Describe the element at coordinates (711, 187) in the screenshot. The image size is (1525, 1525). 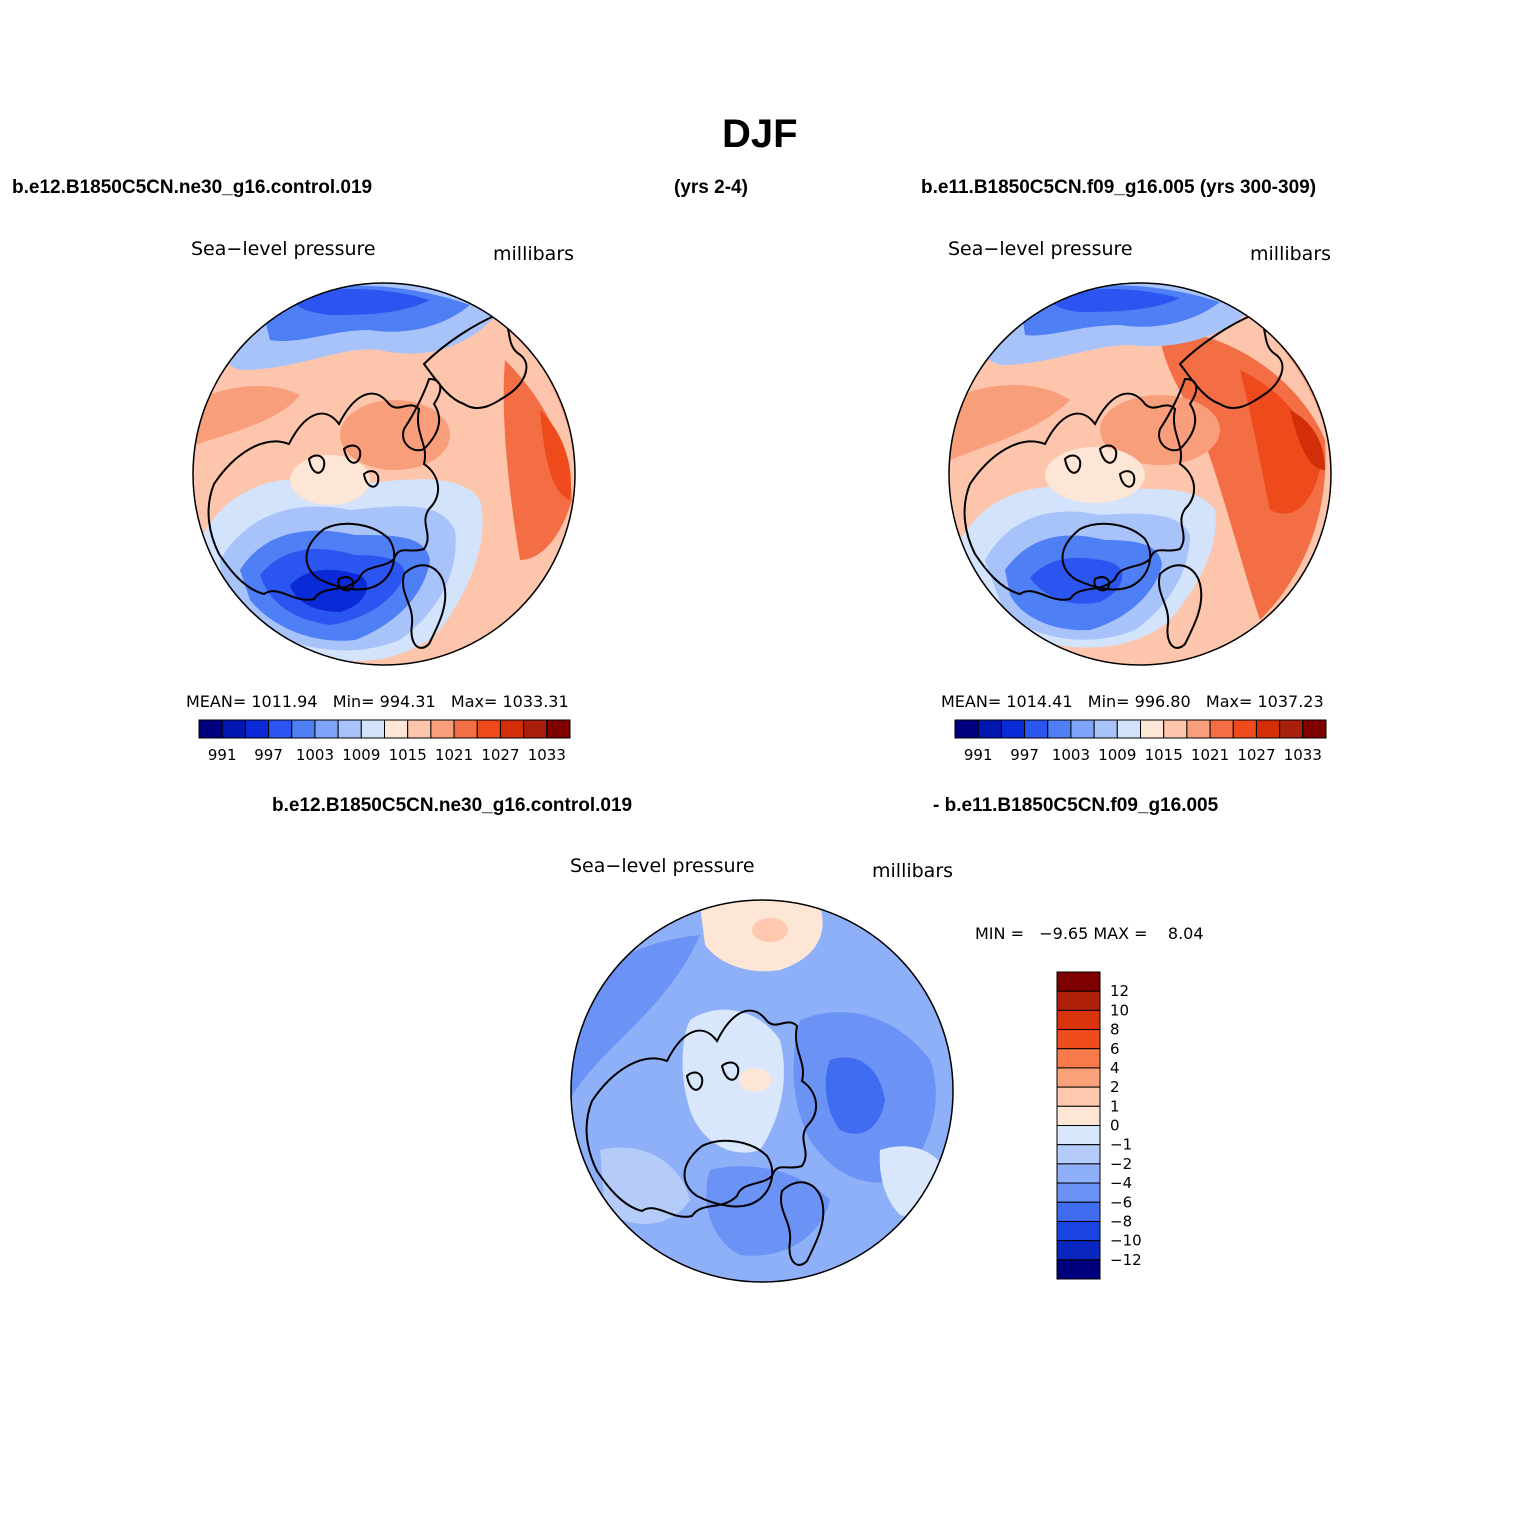
I see `case1-years: (yrs 2-4)` at that location.